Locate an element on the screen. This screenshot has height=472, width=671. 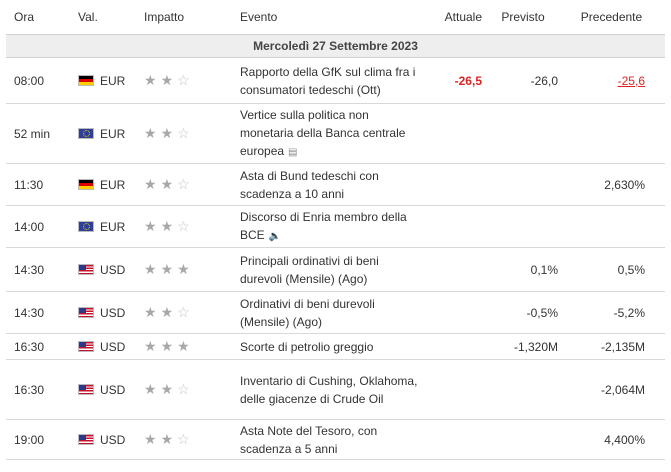
event-time: 14:00 is located at coordinates (29, 226).